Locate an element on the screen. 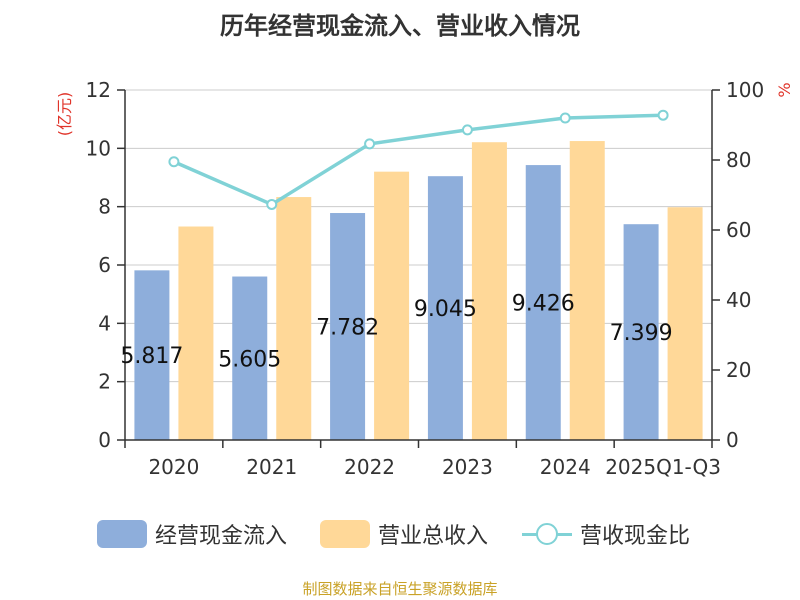  x-tick-label: 2022 is located at coordinates (369, 467).